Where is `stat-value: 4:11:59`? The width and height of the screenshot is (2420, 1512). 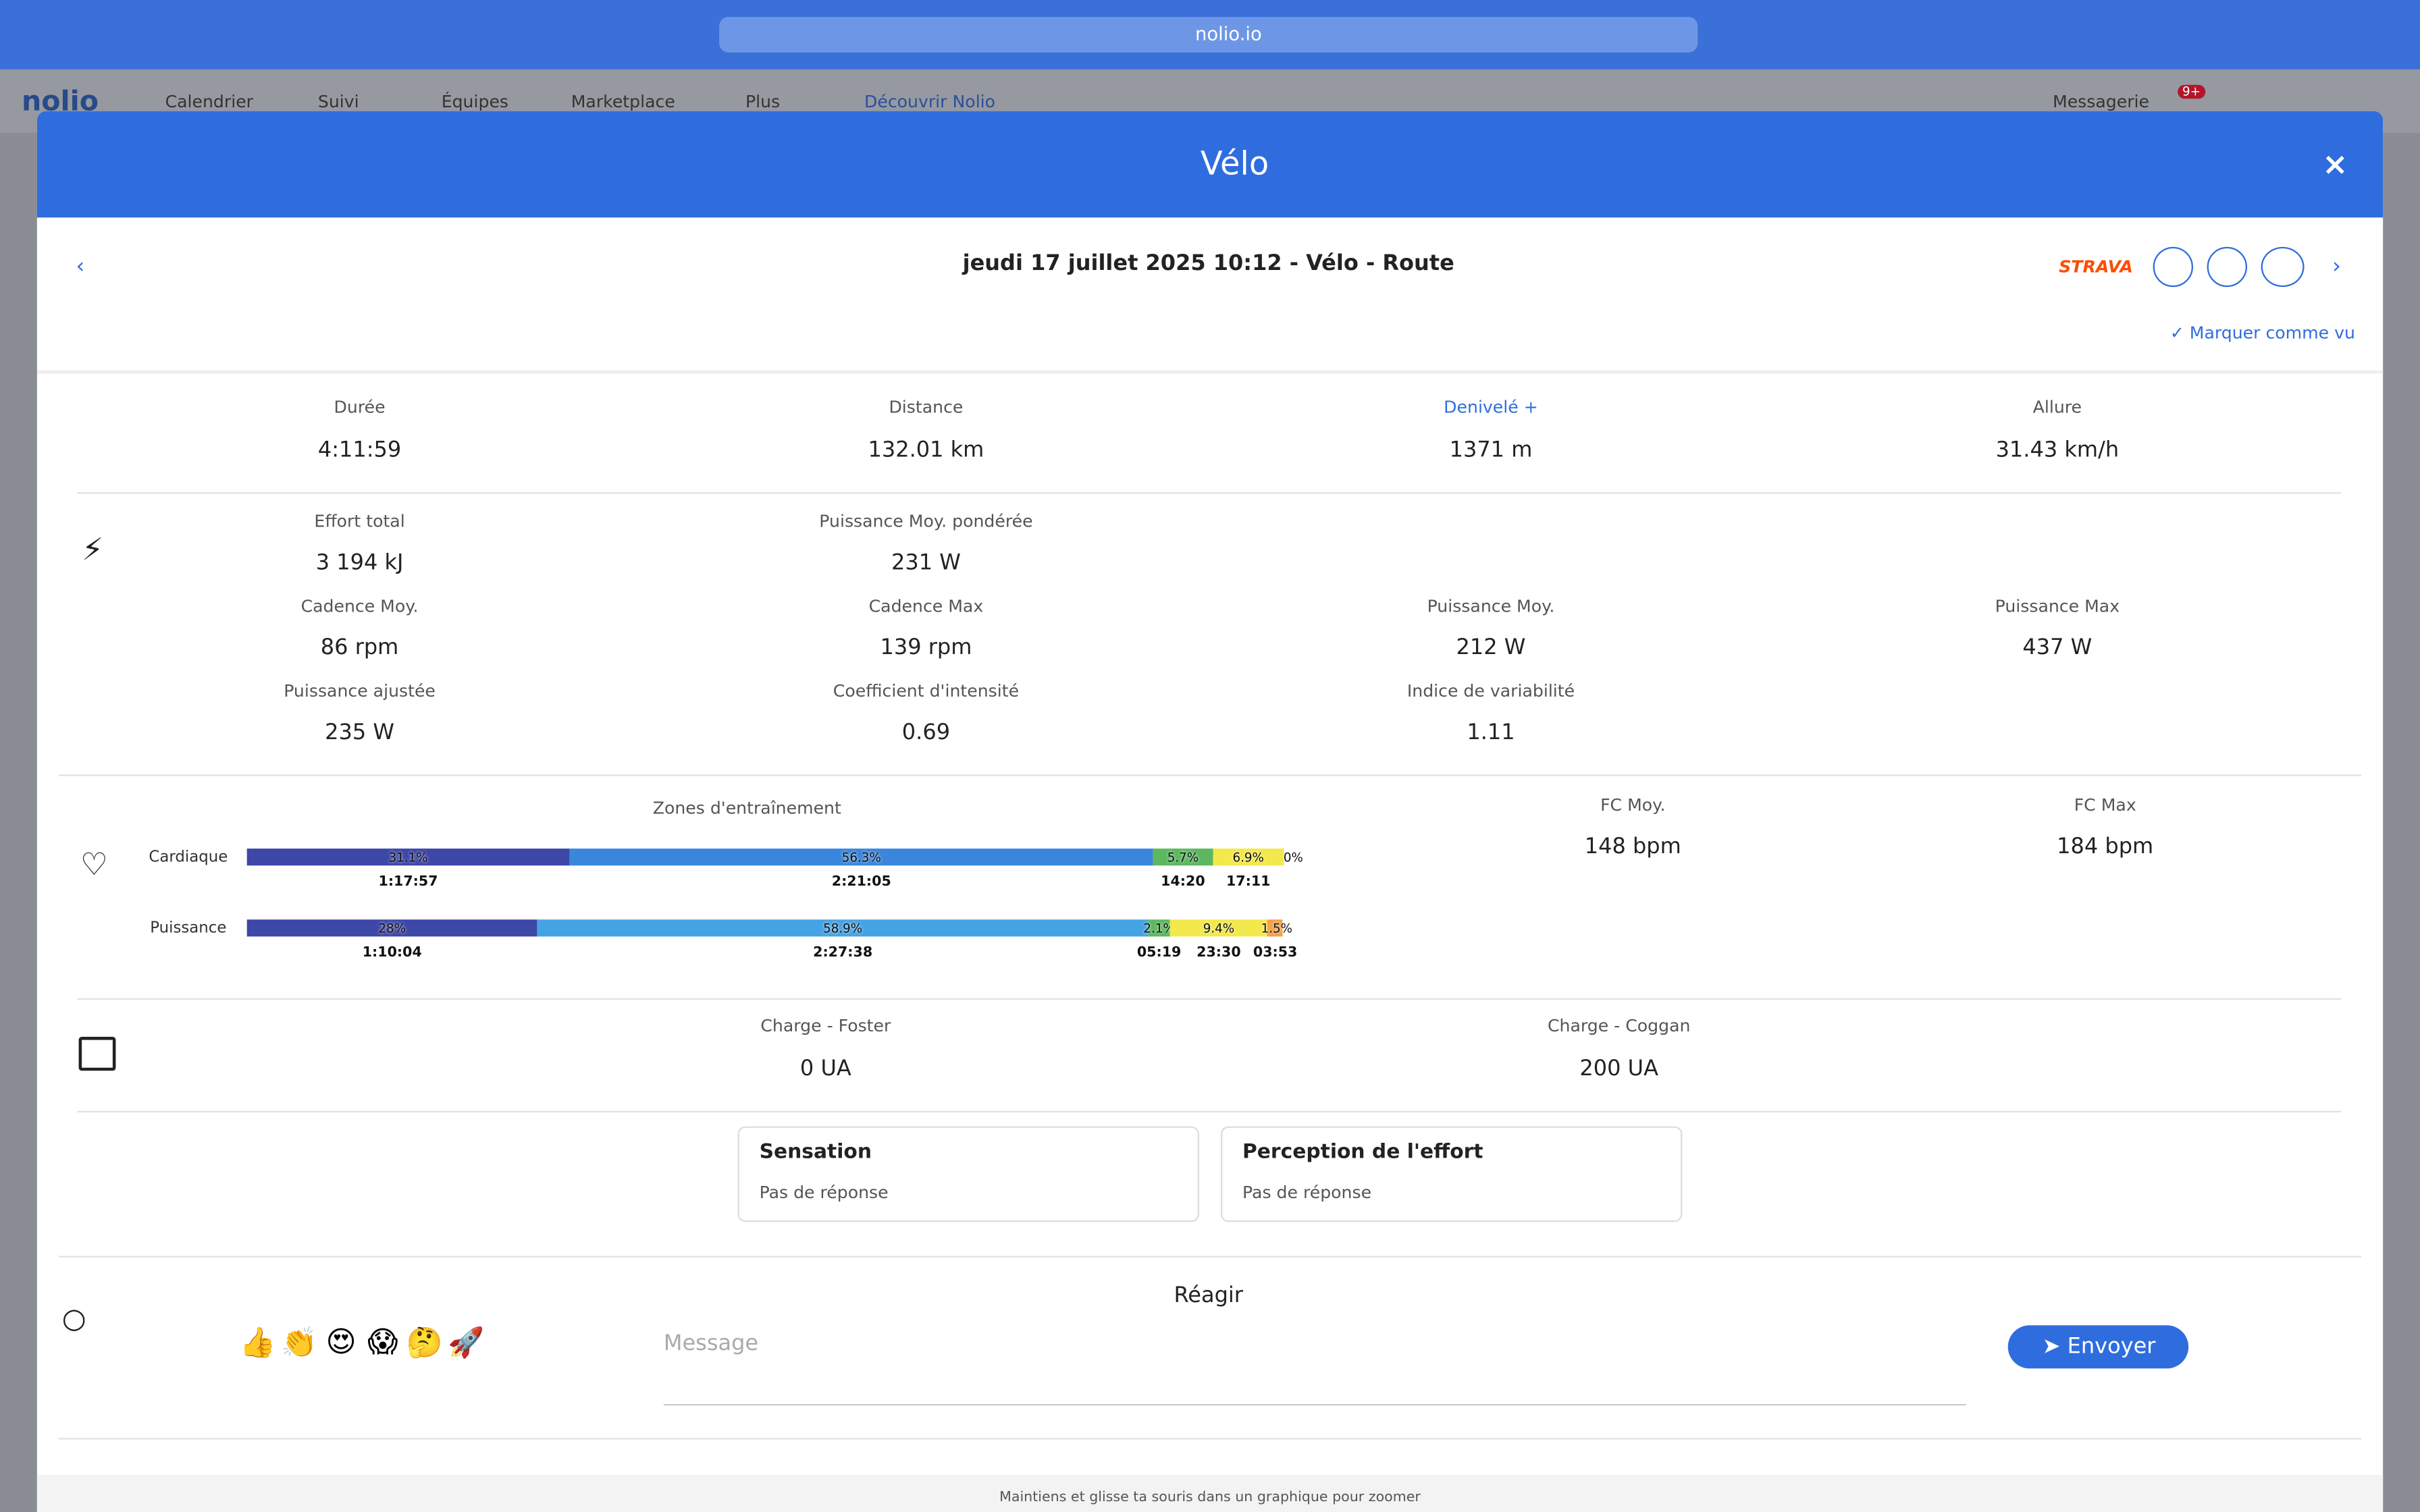 stat-value: 4:11:59 is located at coordinates (359, 450).